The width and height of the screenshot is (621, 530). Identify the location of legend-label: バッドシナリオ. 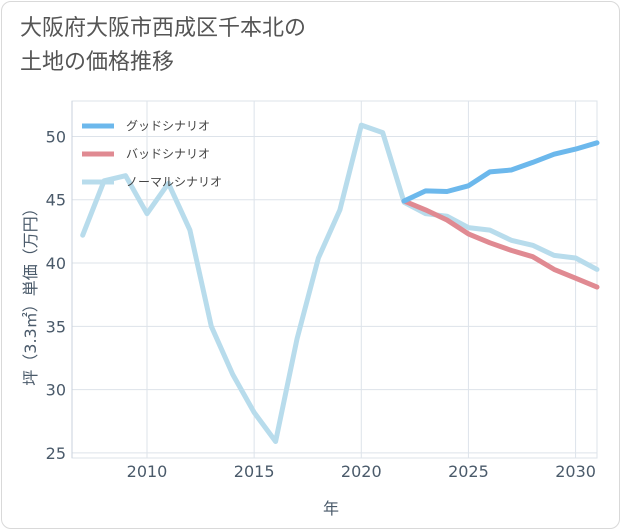
(168, 154).